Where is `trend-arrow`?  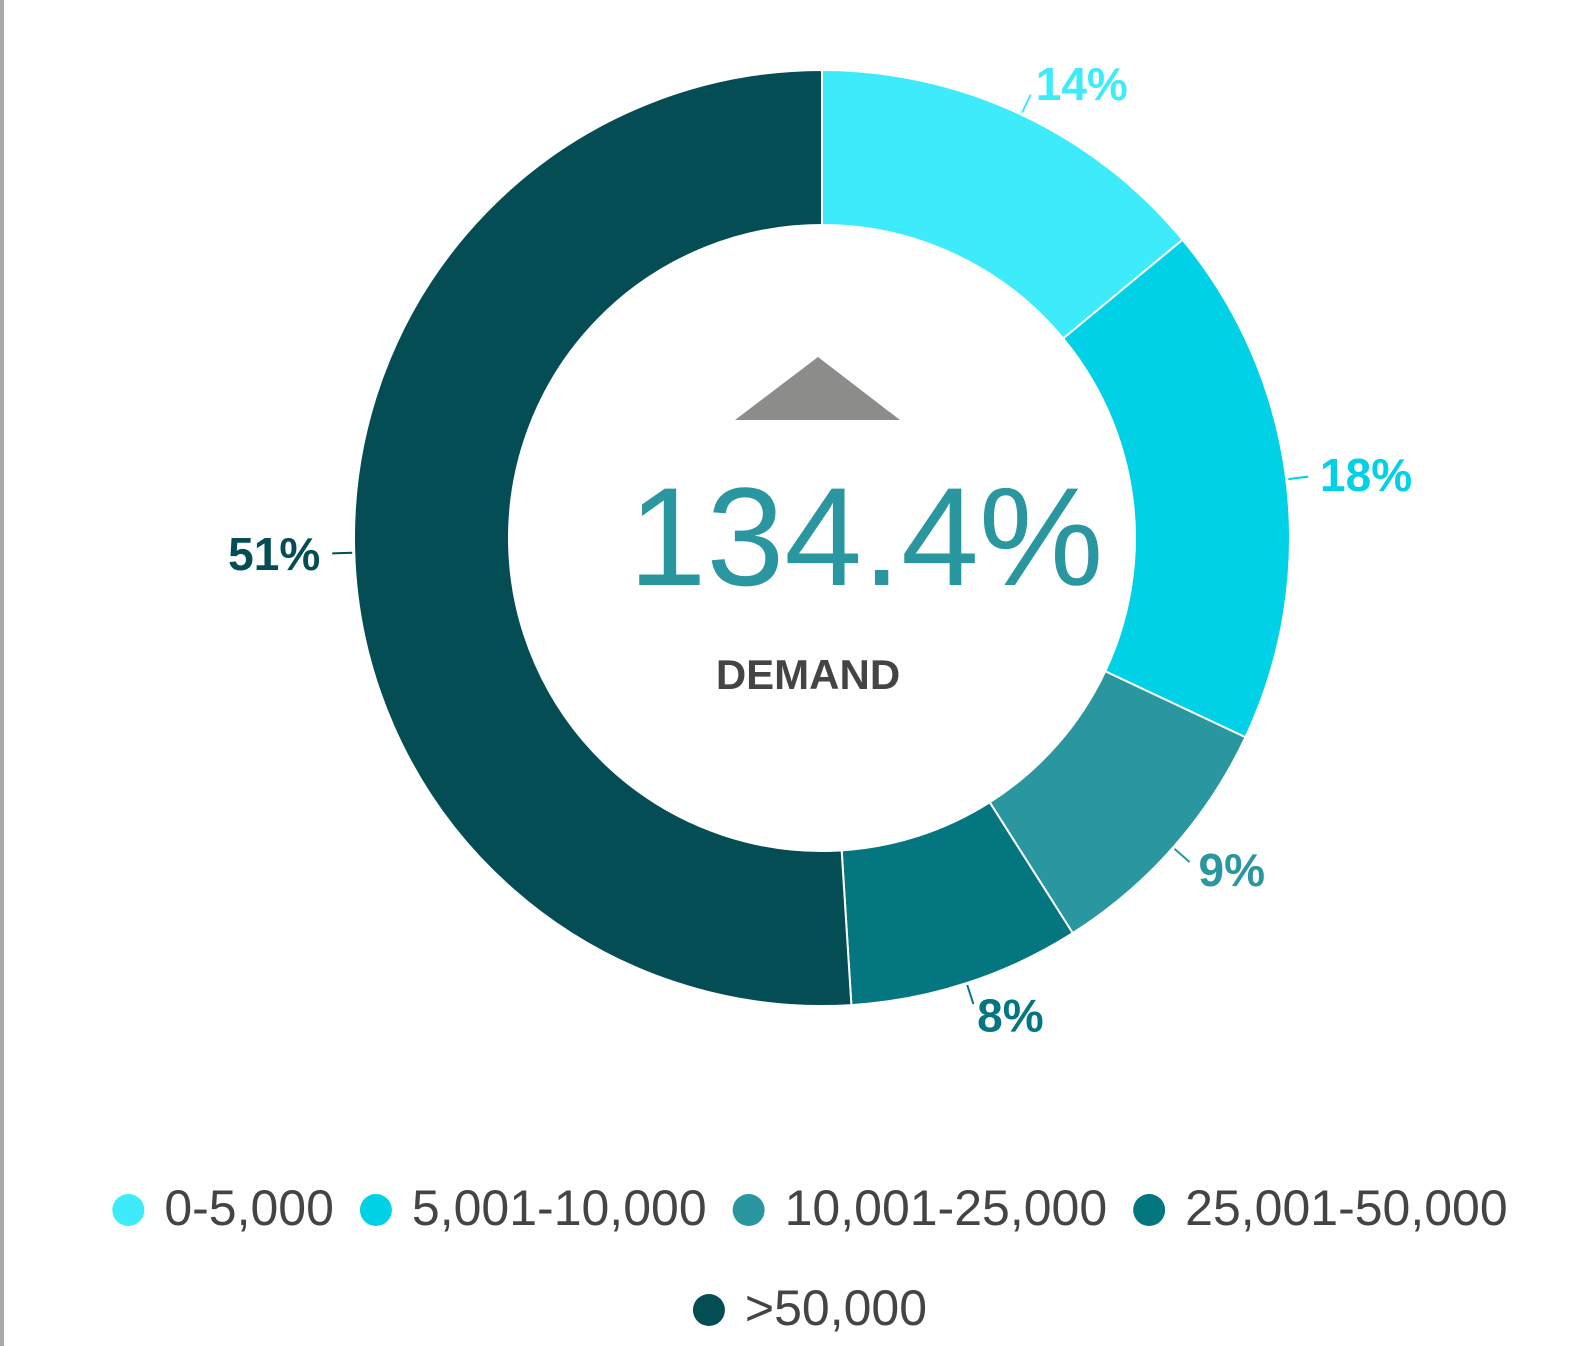 trend-arrow is located at coordinates (817, 388).